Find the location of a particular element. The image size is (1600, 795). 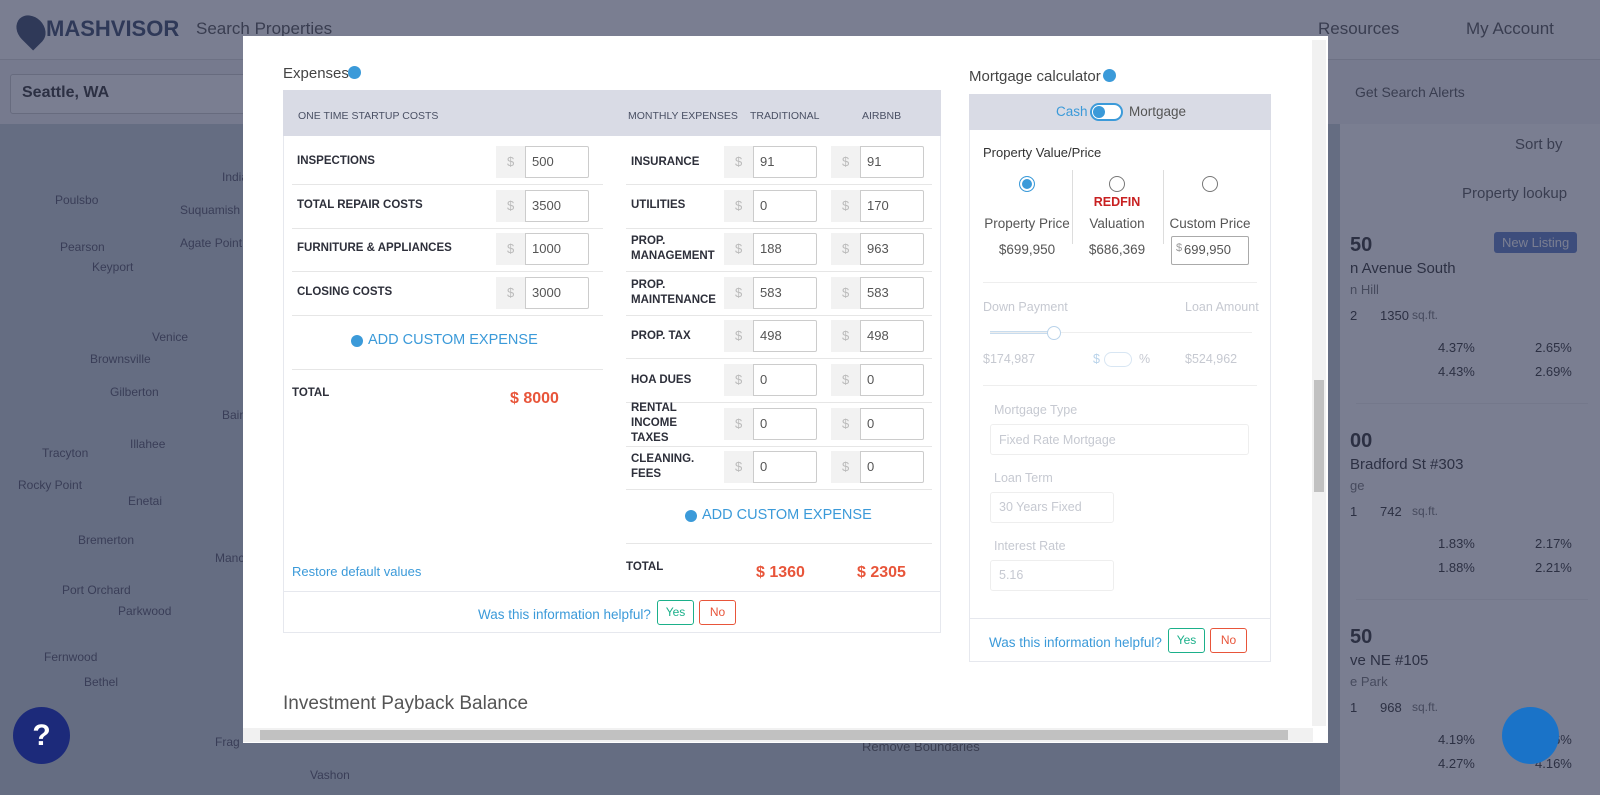

option-label: Custom Price is located at coordinates (1210, 223).